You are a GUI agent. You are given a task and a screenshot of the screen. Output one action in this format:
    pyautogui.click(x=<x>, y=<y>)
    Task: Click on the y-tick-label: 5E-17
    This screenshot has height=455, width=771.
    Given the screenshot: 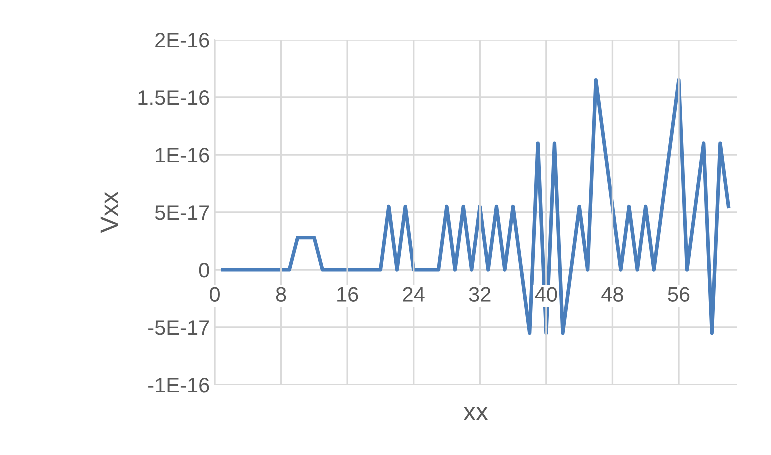 What is the action you would take?
    pyautogui.click(x=182, y=213)
    